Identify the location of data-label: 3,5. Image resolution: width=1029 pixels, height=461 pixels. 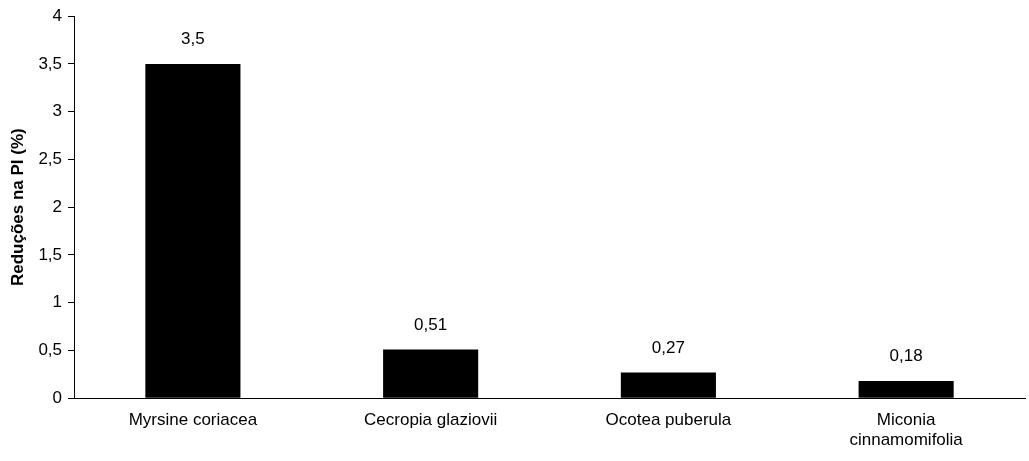
(193, 39).